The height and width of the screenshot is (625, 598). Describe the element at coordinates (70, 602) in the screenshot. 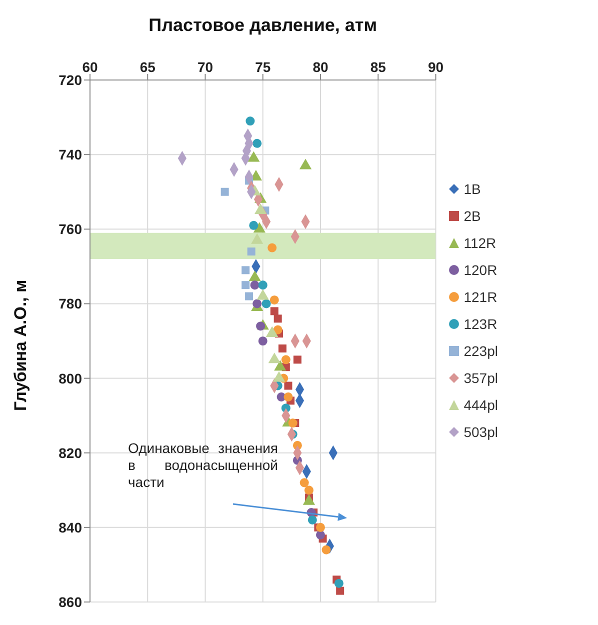

I see `y-tick-label: 860` at that location.